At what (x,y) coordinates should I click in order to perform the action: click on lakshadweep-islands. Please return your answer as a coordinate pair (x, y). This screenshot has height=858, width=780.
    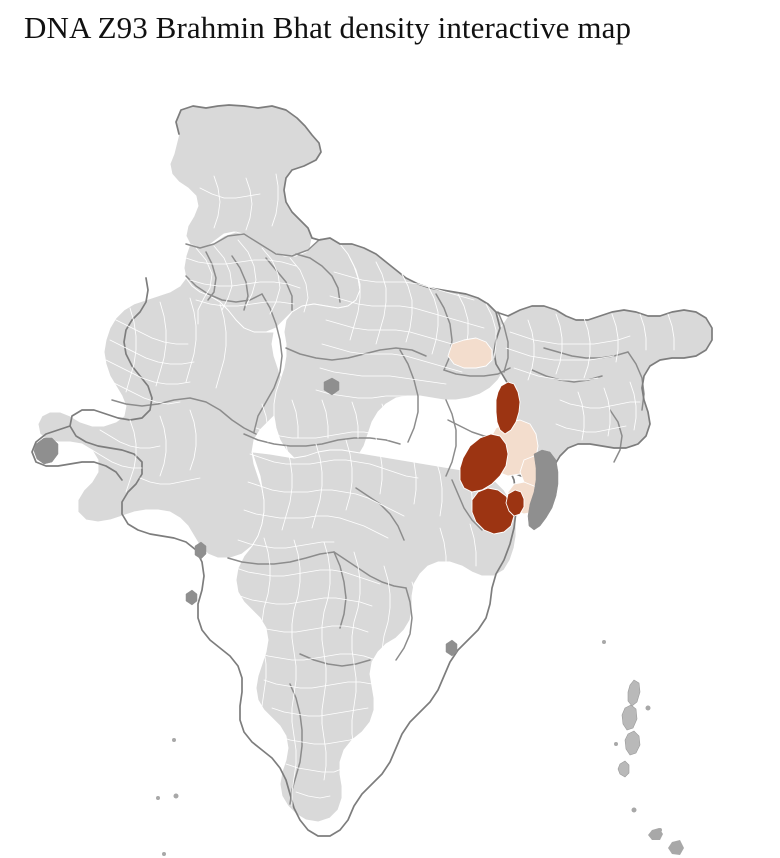
    Looking at the image, I should click on (167, 797).